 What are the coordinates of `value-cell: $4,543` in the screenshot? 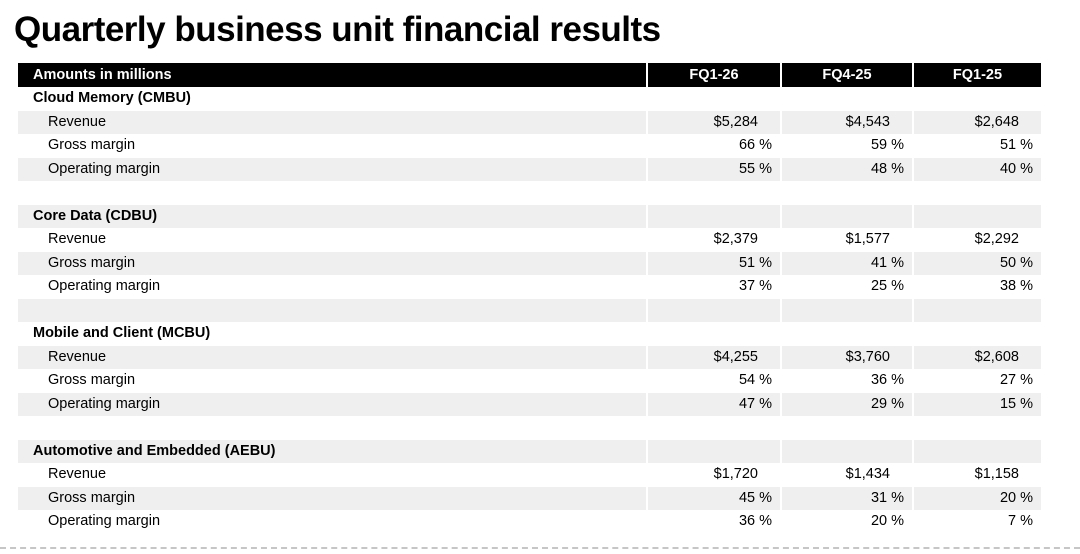 It's located at (846, 122).